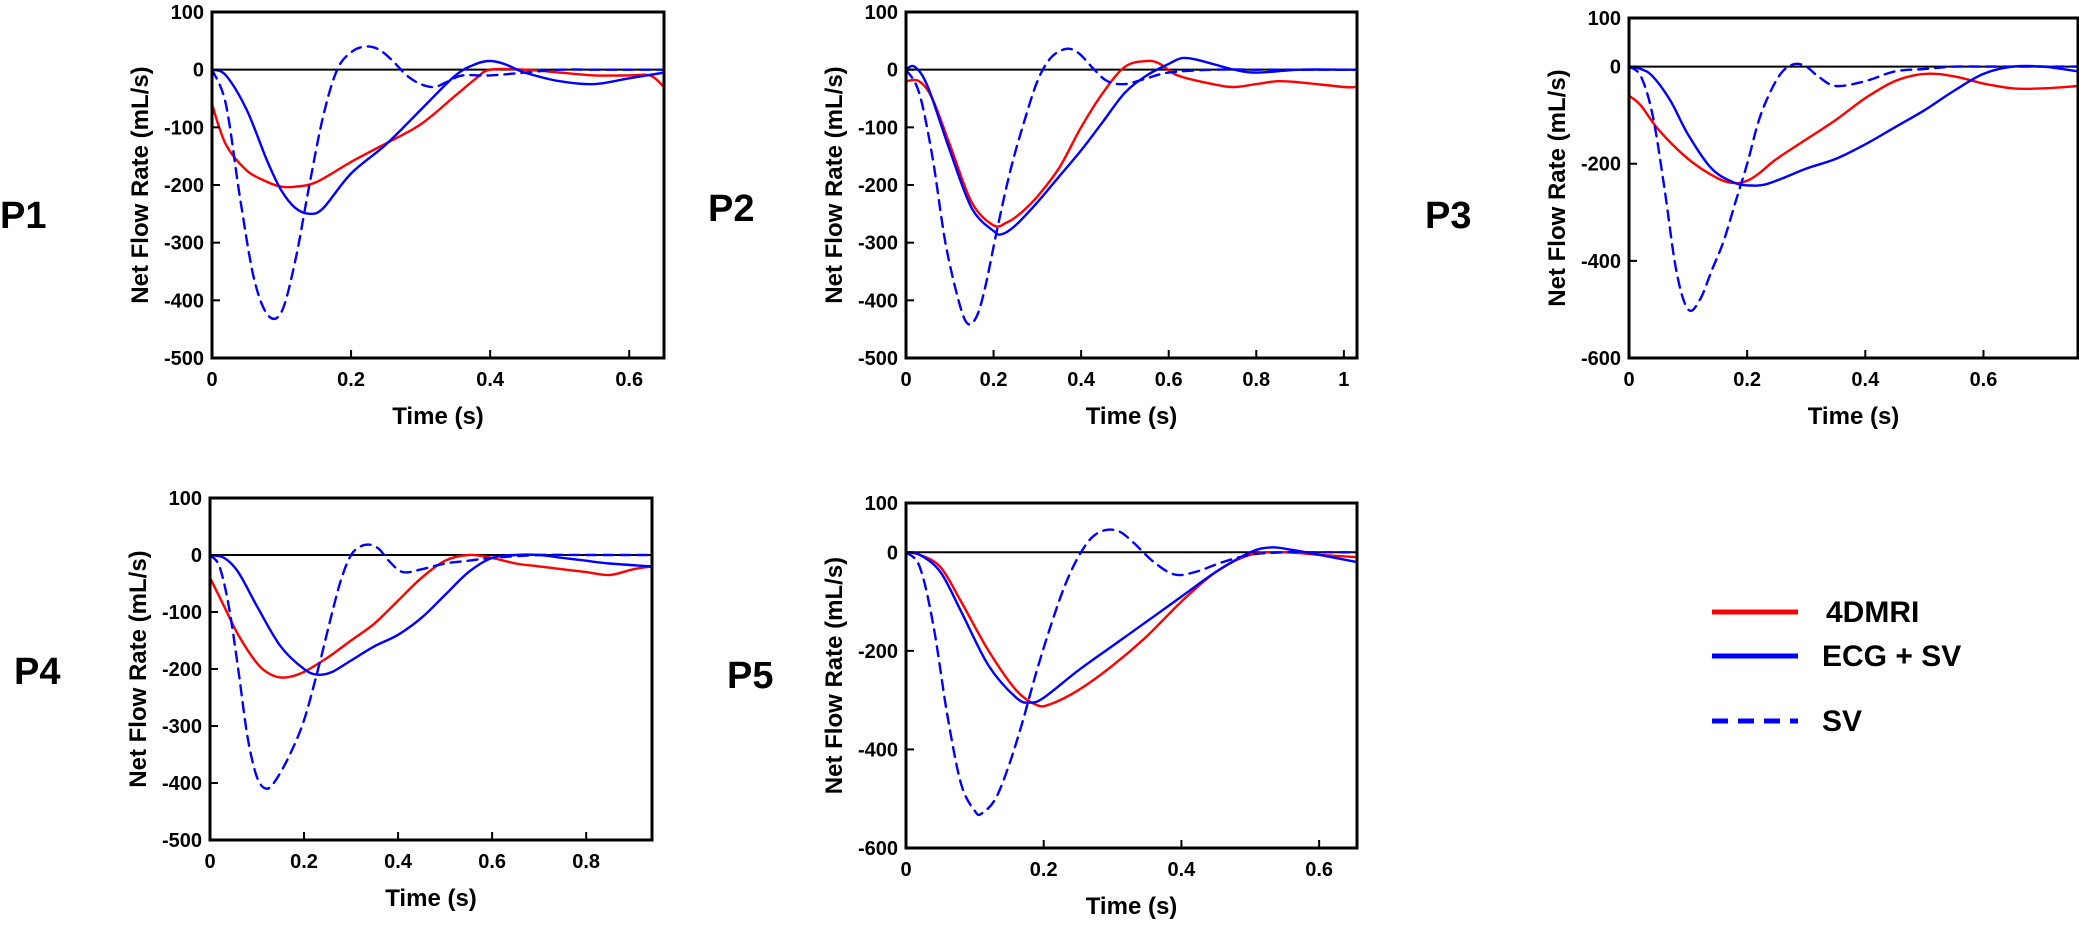  Describe the element at coordinates (731, 209) in the screenshot. I see `panel-label: P2` at that location.